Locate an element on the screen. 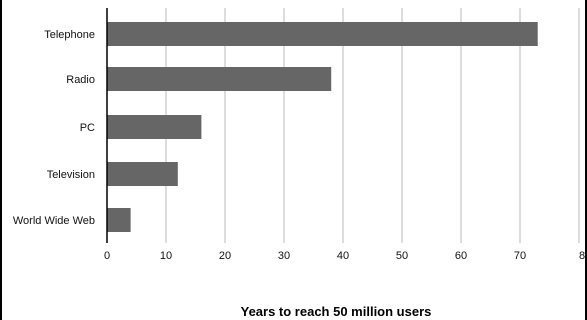 This screenshot has height=320, width=587. bar-pc is located at coordinates (154, 127).